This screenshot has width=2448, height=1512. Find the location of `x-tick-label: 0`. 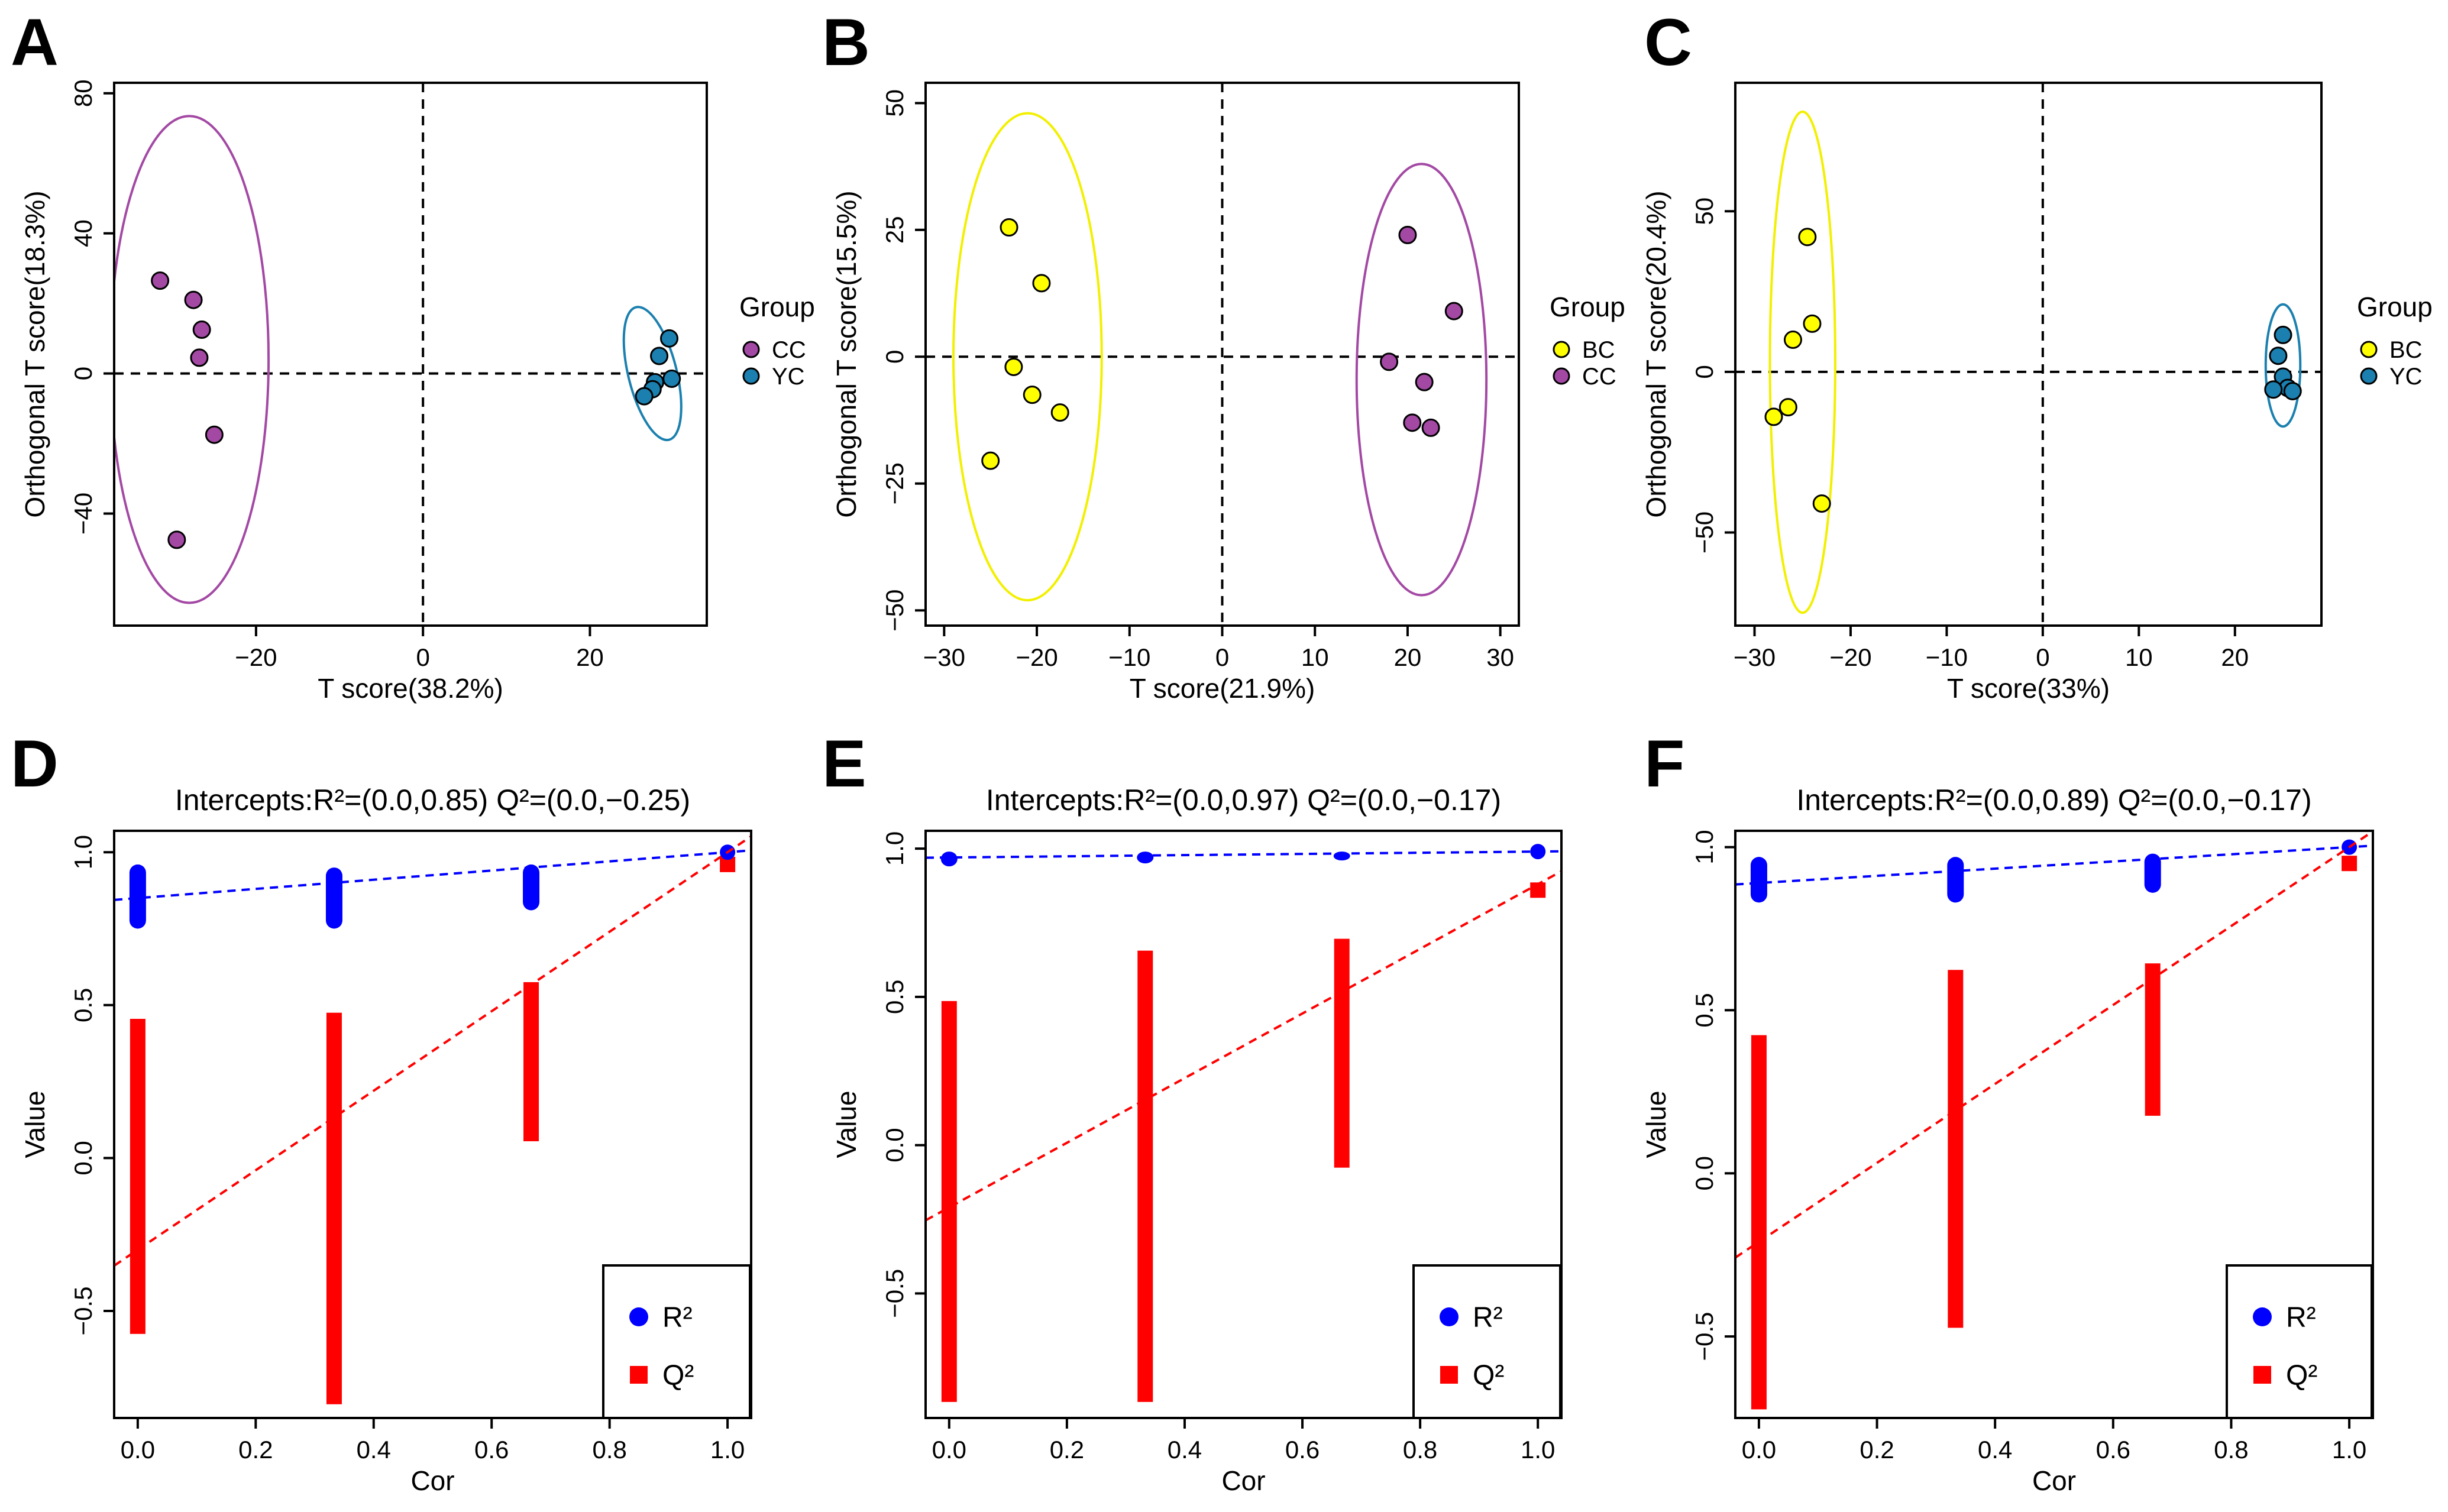

x-tick-label: 0 is located at coordinates (2042, 657).